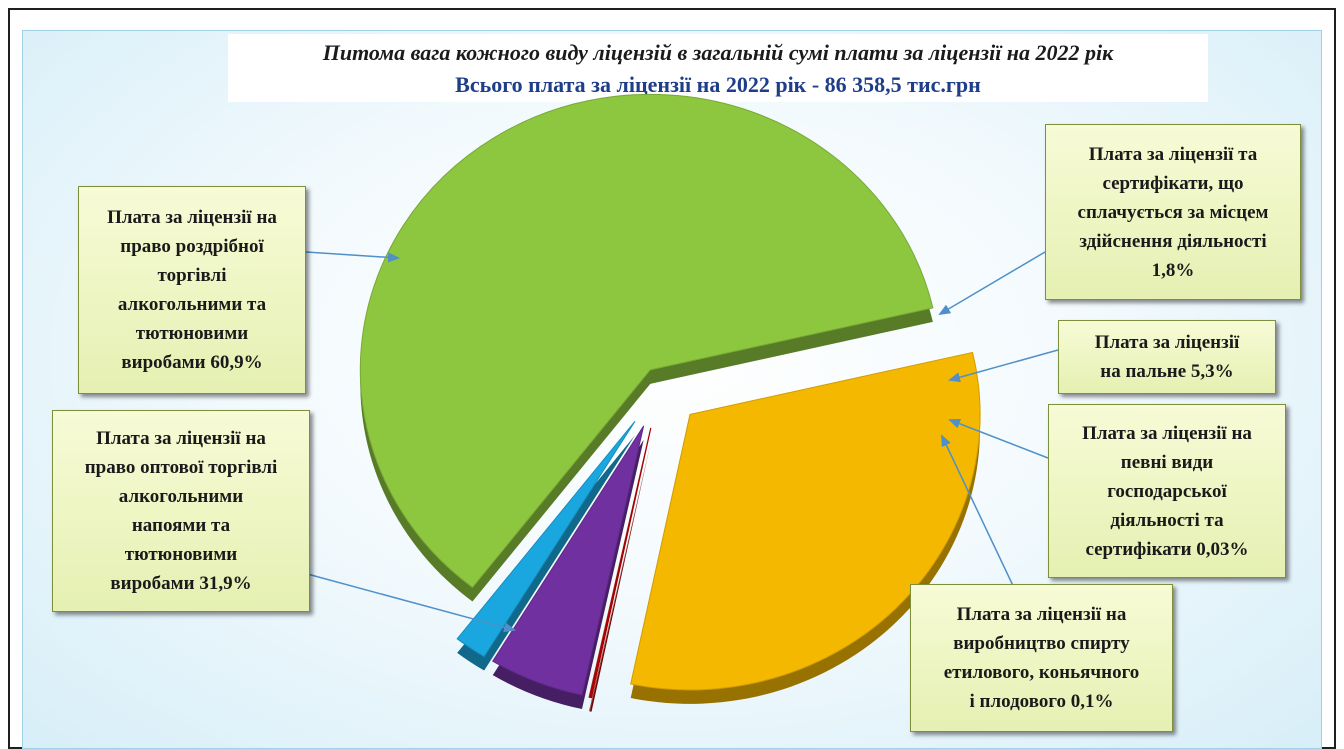 The width and height of the screenshot is (1344, 749). What do you see at coordinates (805, 521) in the screenshot?
I see `slice-wholesale` at bounding box center [805, 521].